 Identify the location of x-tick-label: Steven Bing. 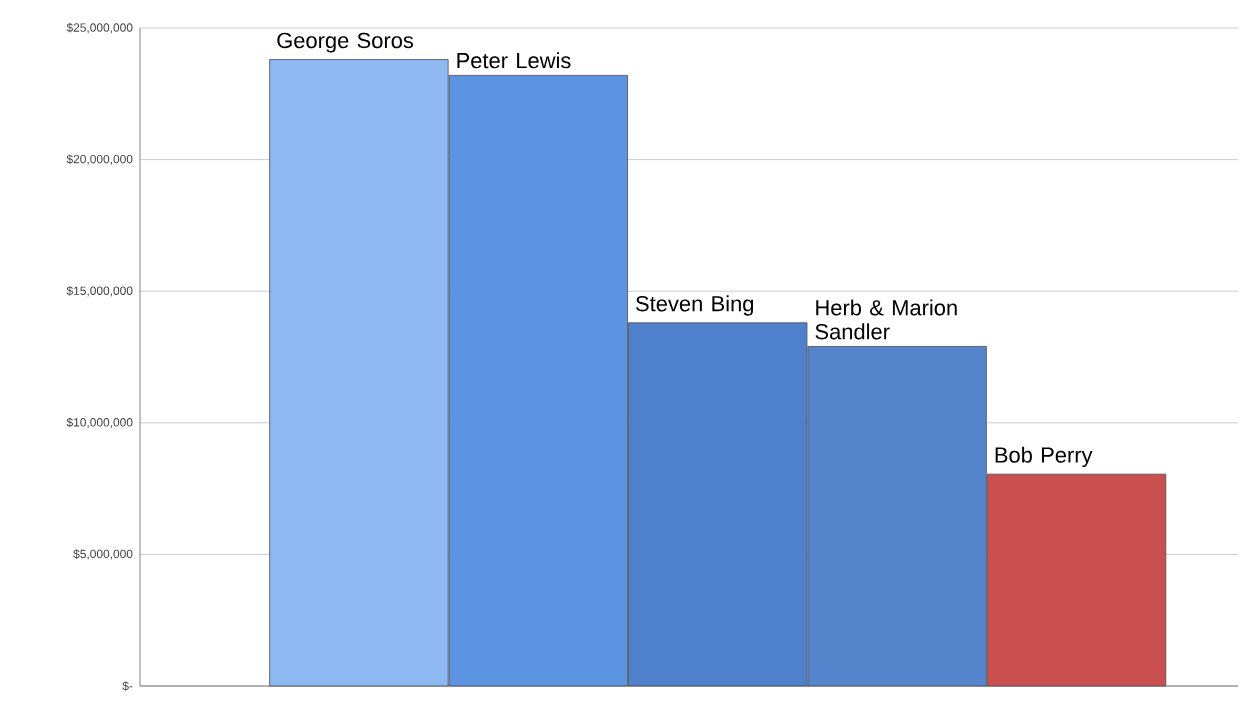
(695, 305).